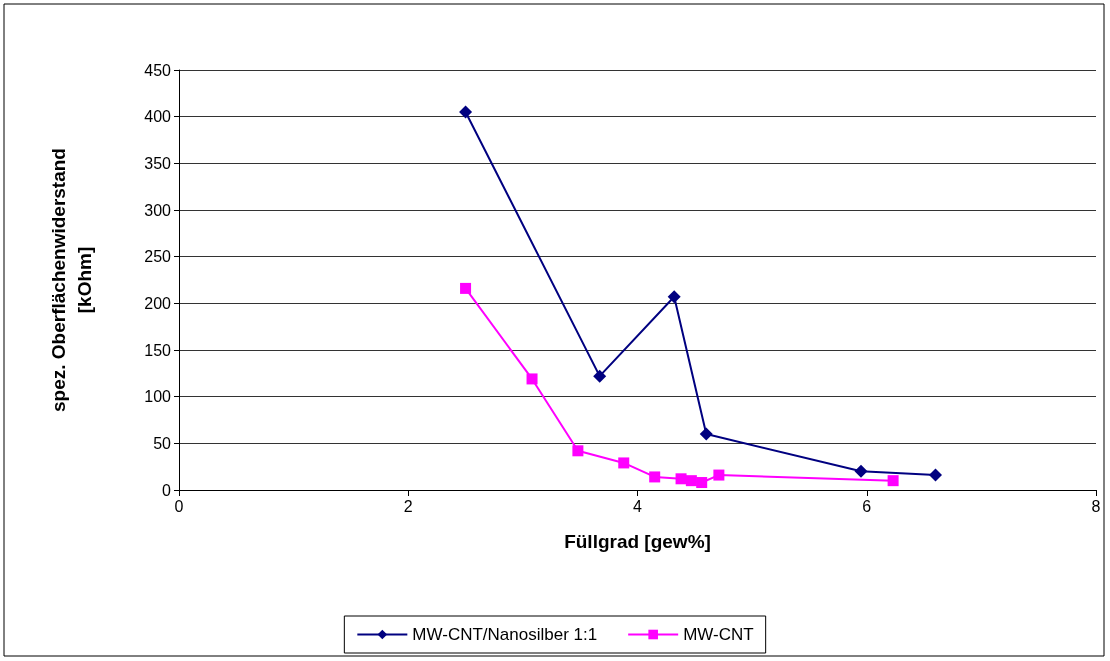 The width and height of the screenshot is (1110, 661). I want to click on y-tick-label: 250, so click(158, 257).